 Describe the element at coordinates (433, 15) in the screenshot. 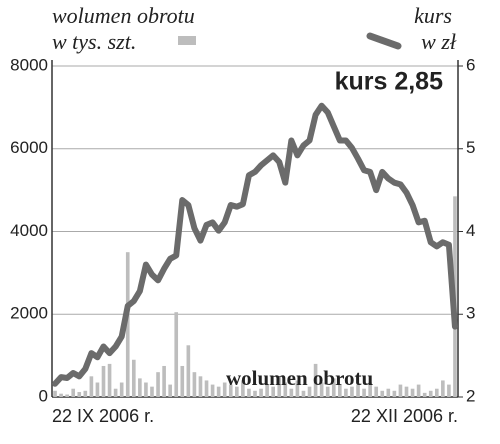

I see `legend-label: kurs` at that location.